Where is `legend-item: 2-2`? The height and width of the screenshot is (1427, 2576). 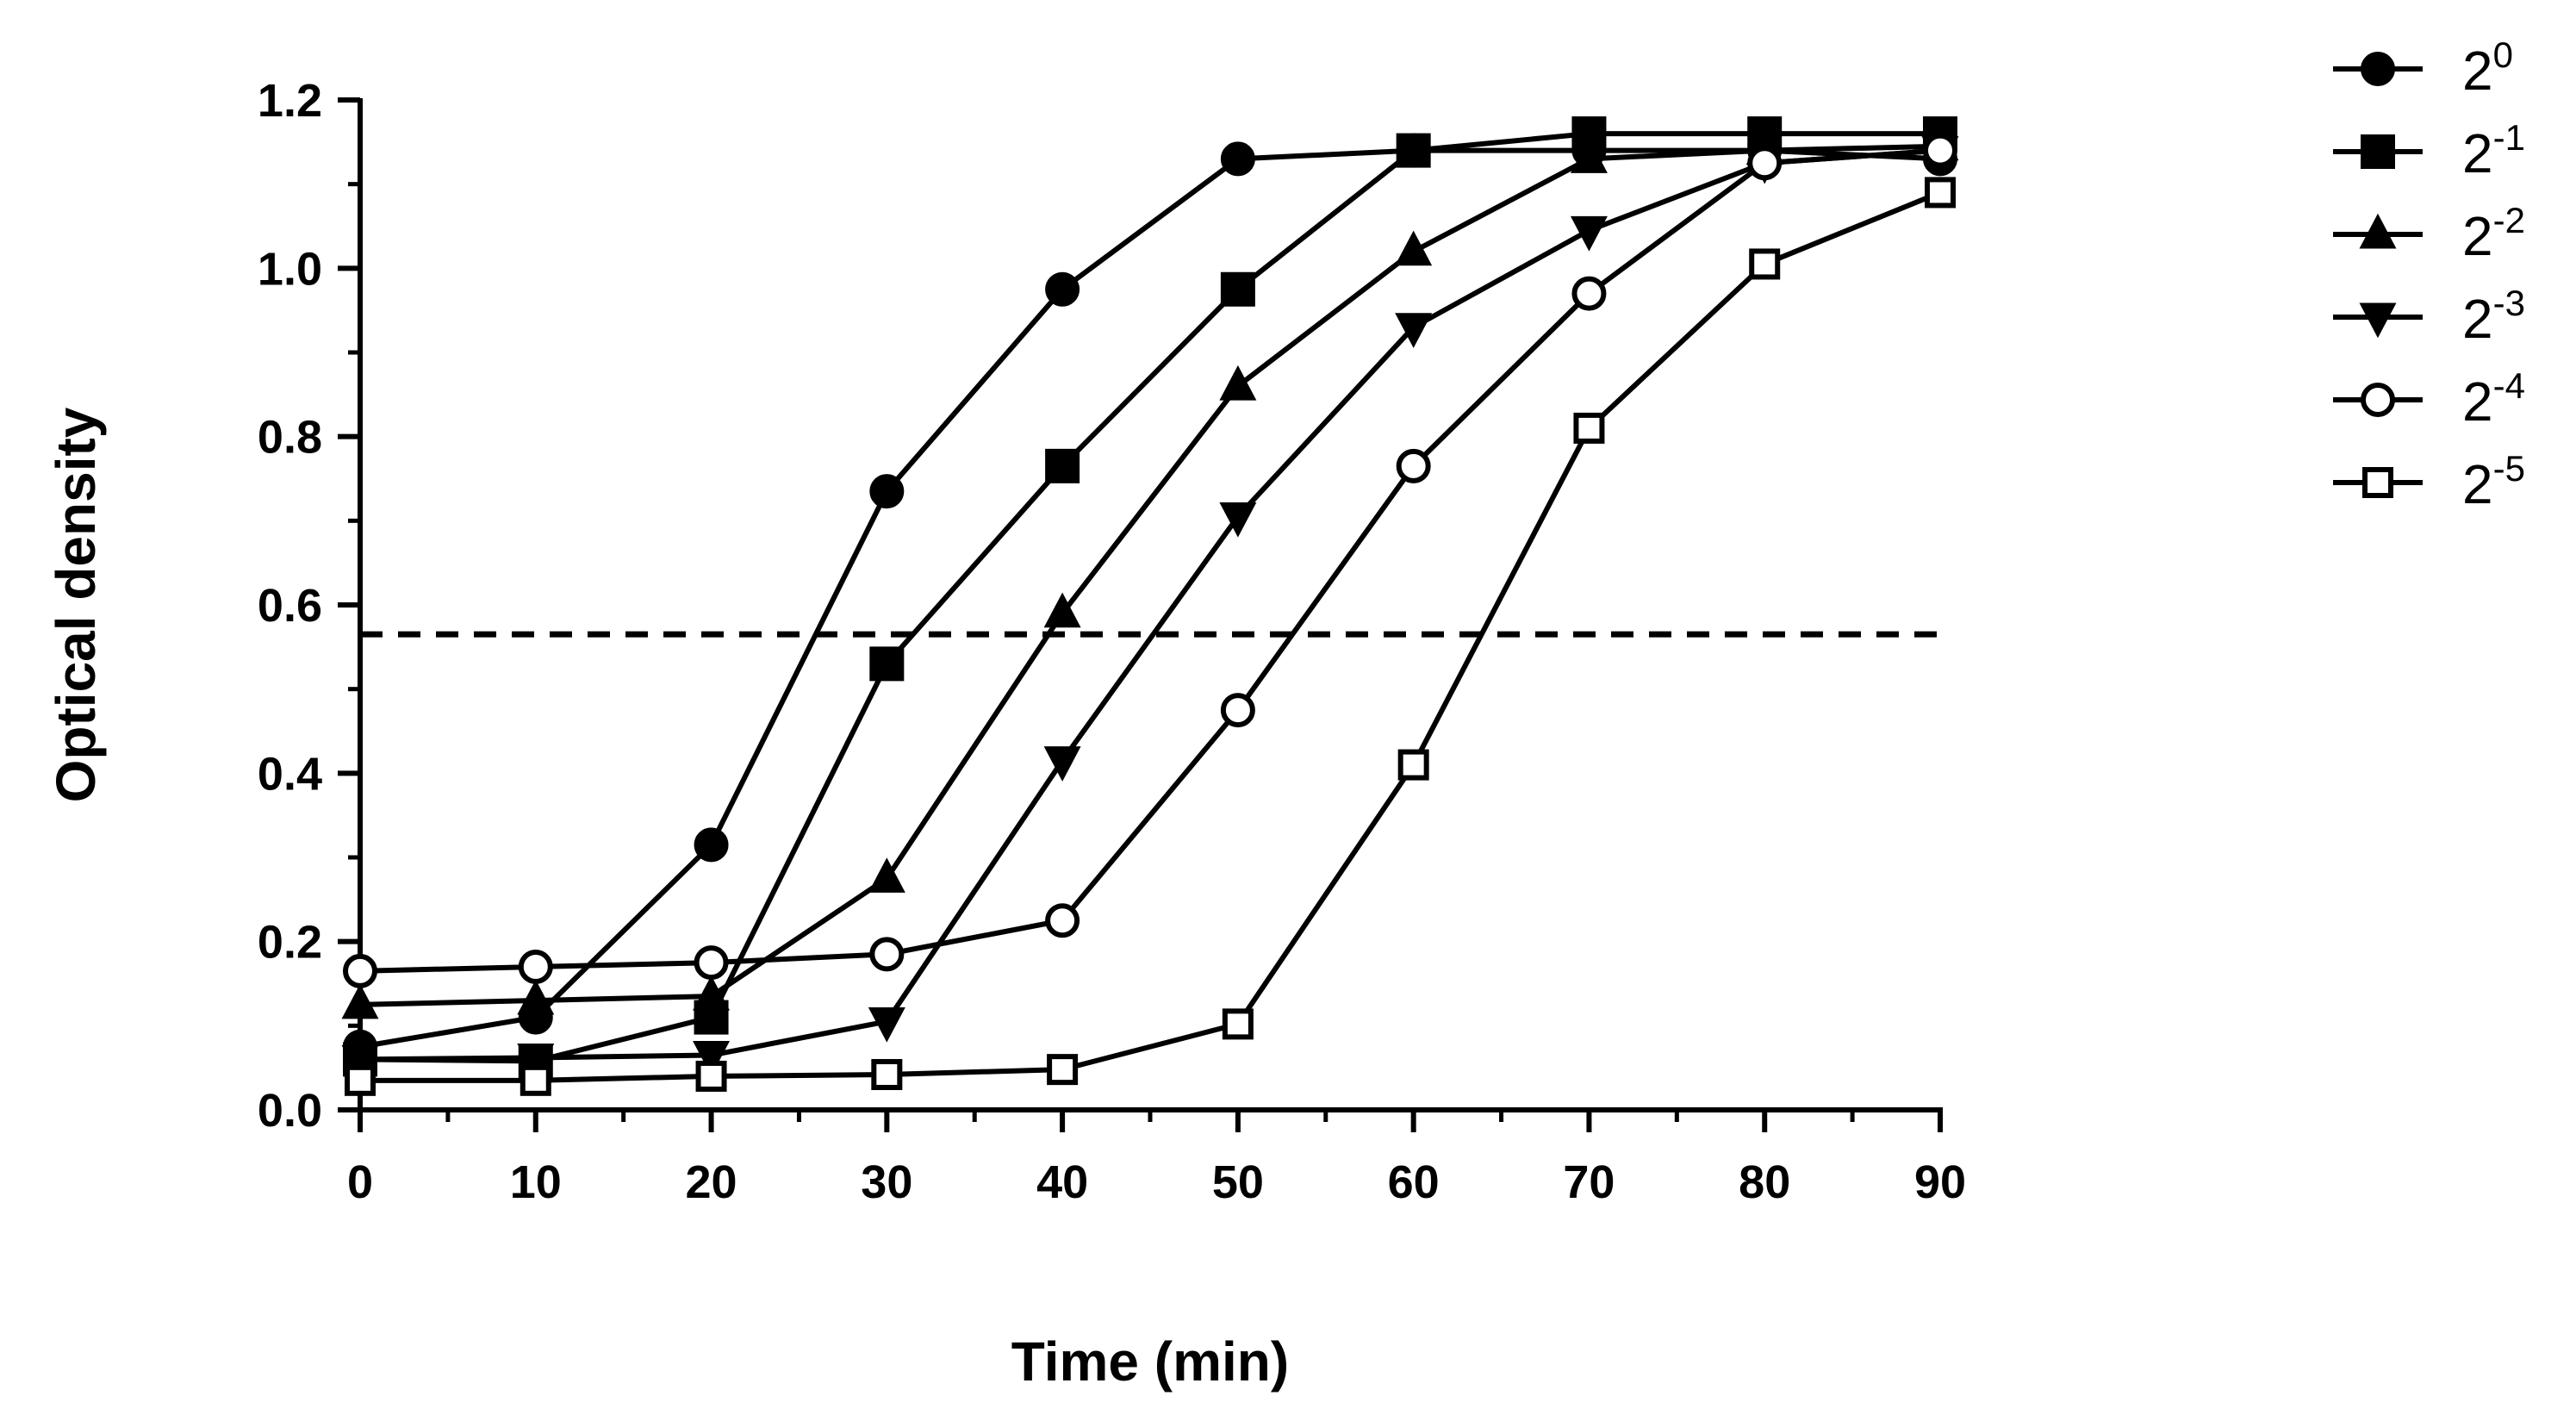
legend-item: 2-2 is located at coordinates (2429, 233).